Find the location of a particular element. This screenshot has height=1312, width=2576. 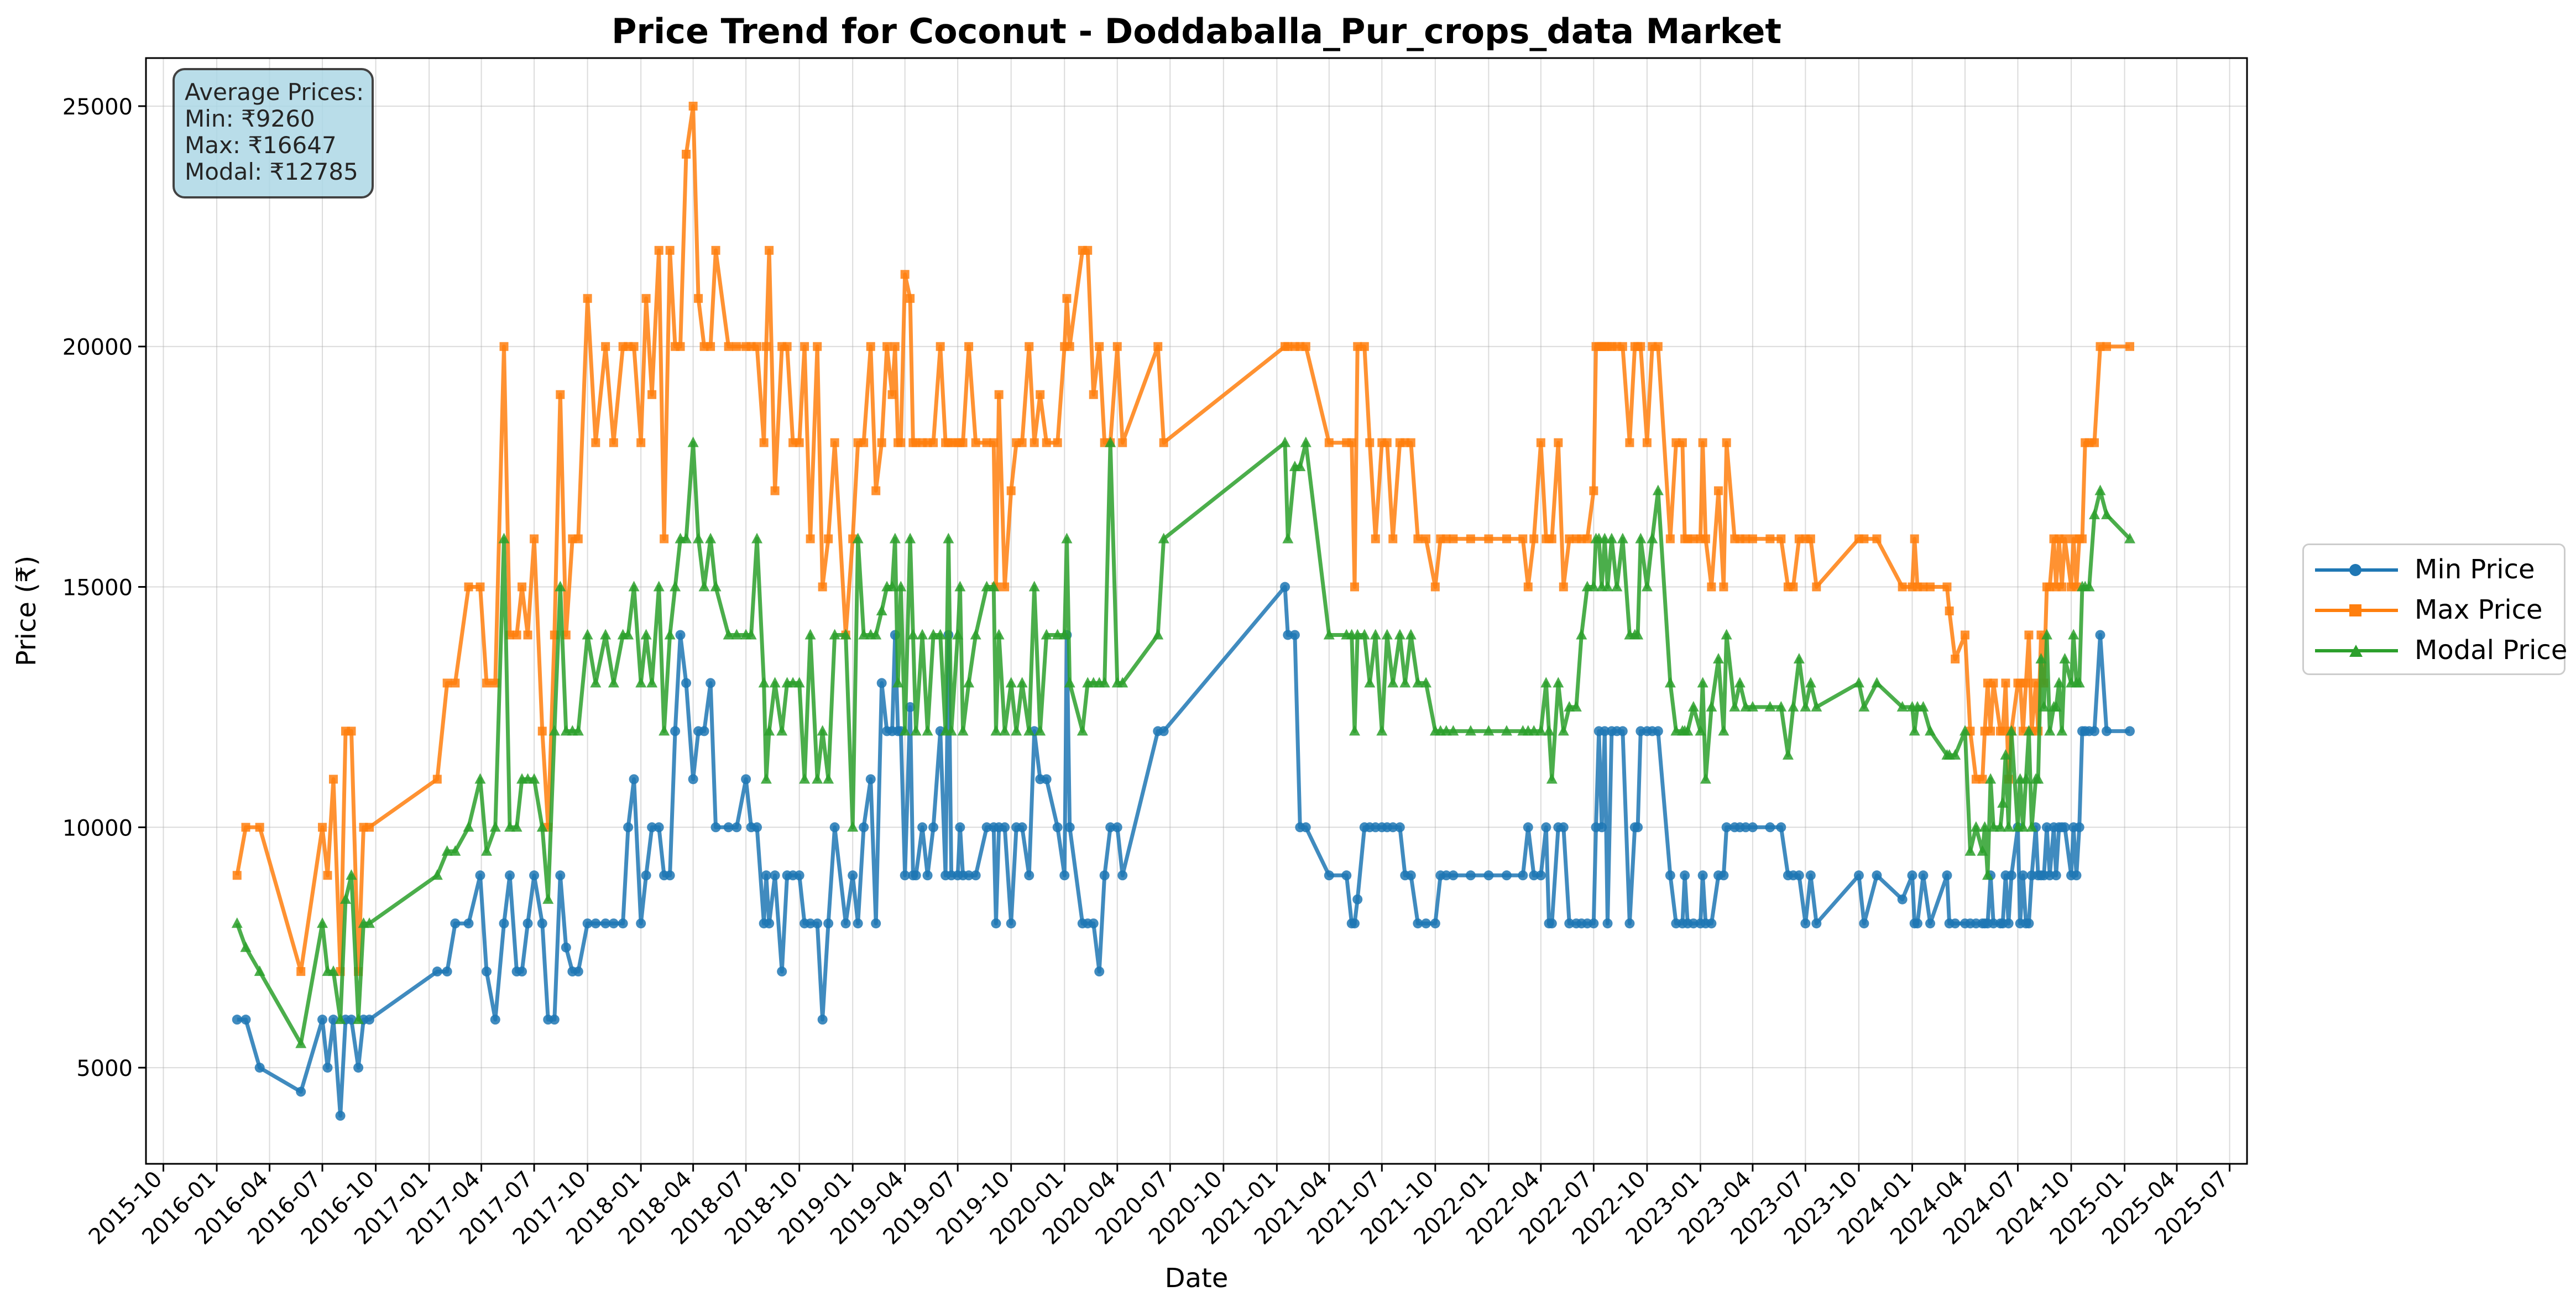

average-max-price: Max: ₹16647 is located at coordinates (261, 145).